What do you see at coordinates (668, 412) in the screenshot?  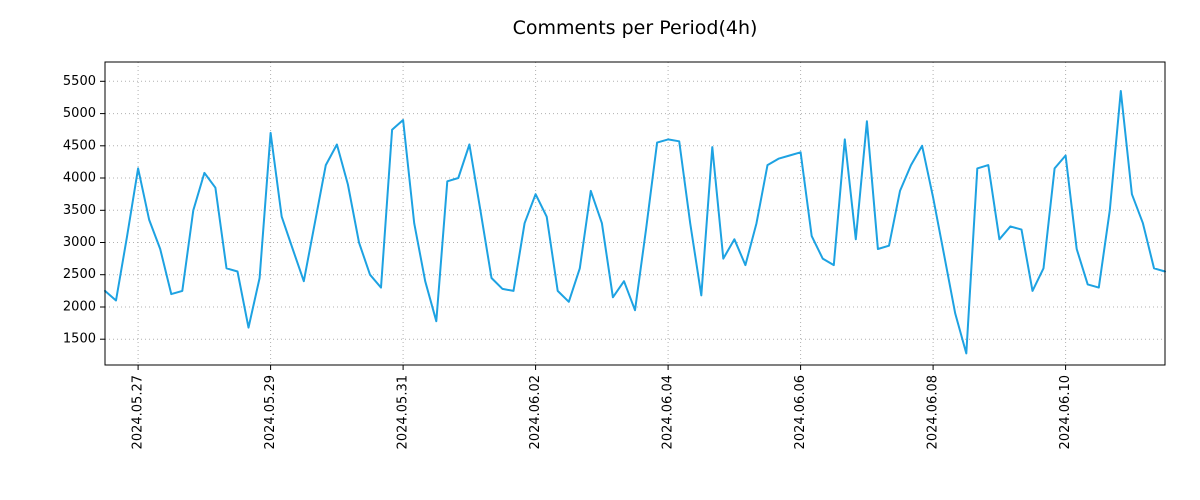 I see `x-tick-label: 2024.06.04` at bounding box center [668, 412].